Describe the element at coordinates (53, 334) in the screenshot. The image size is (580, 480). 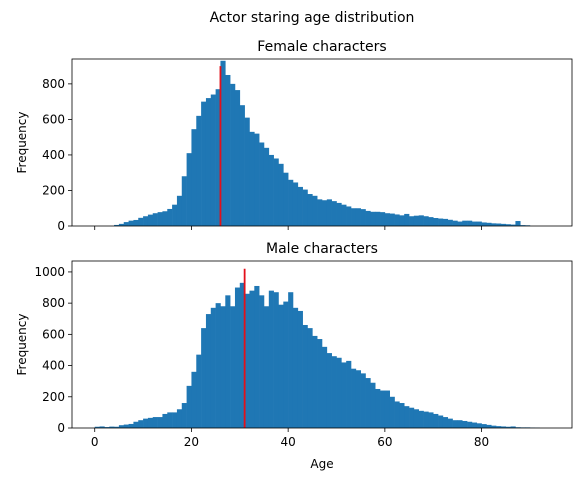
I see `male-y-tick-label: 600` at that location.